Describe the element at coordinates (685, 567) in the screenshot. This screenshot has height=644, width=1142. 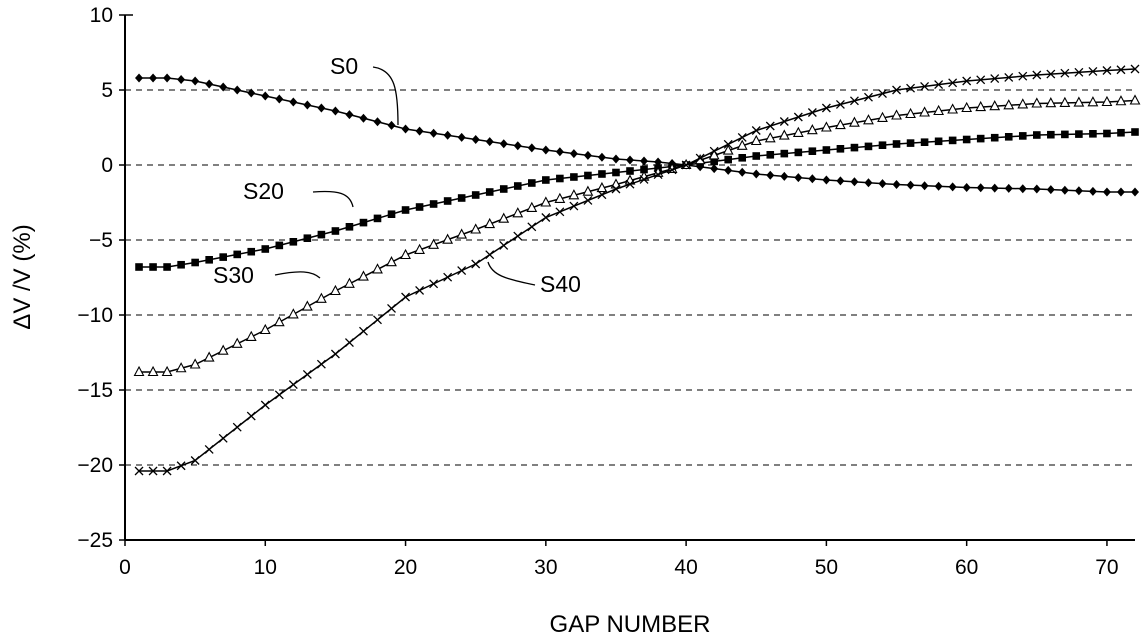
I see `x-tick-label: 40` at that location.